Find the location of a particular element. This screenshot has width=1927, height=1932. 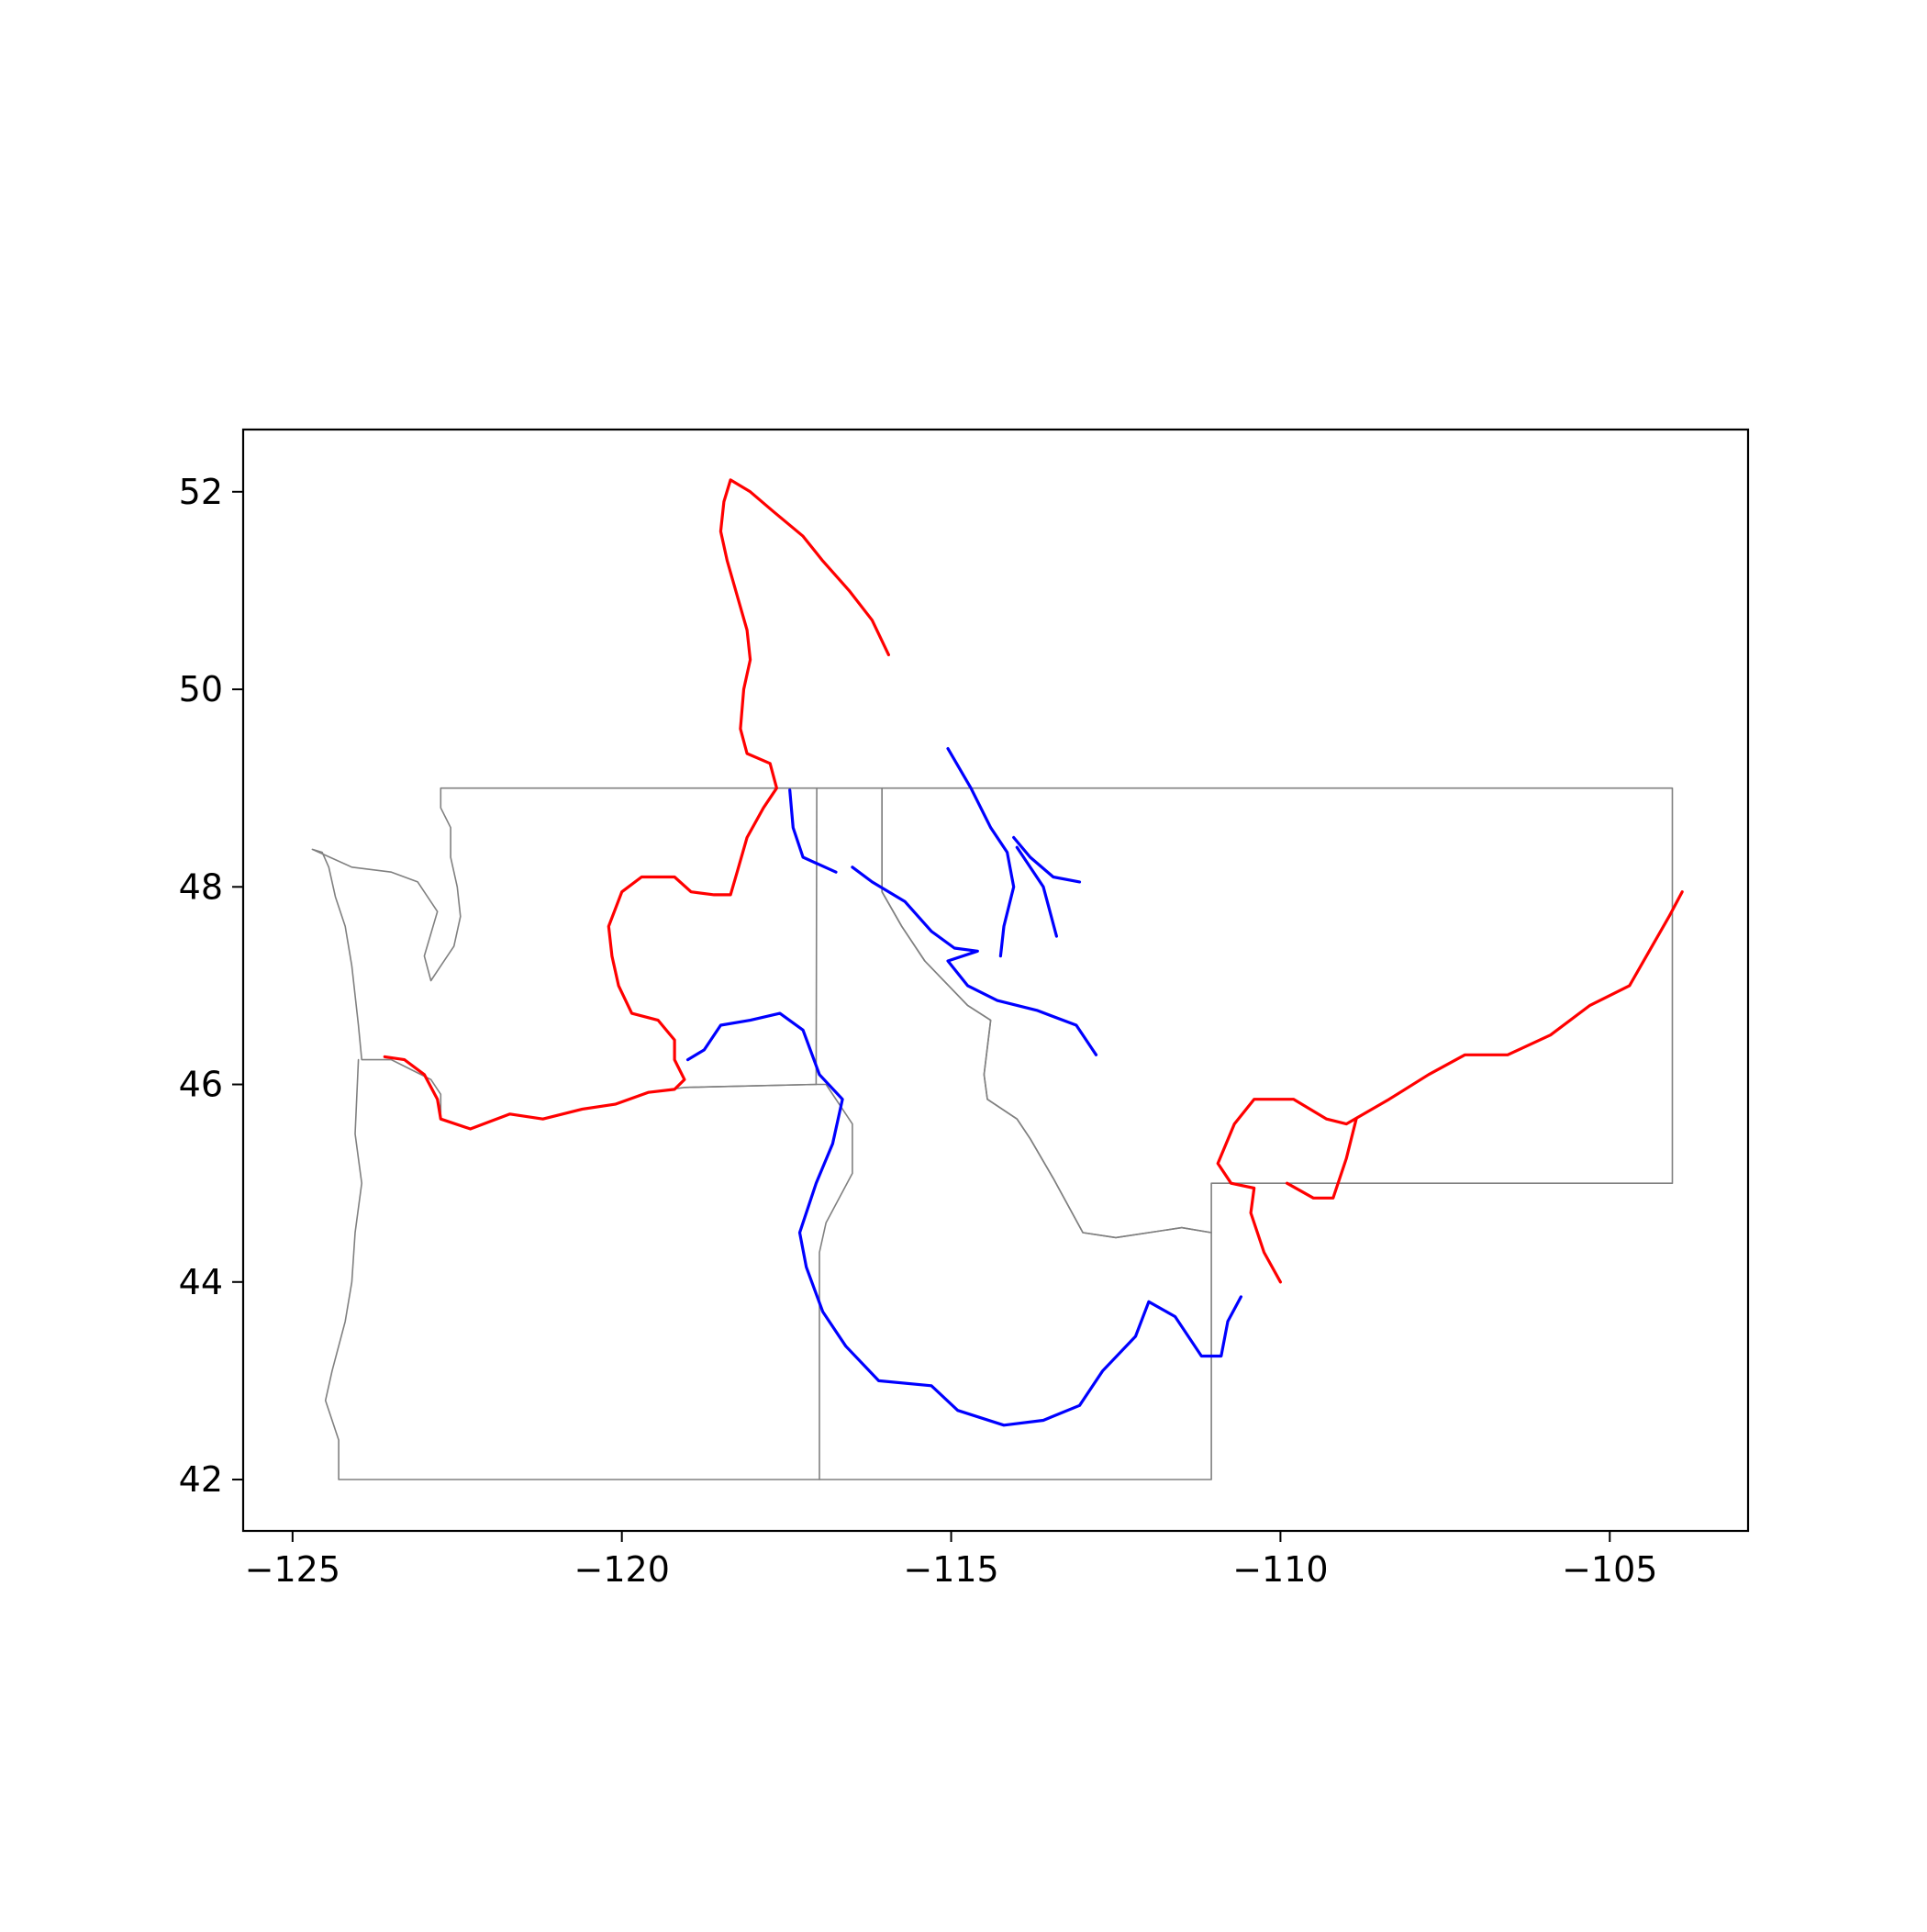

x-tick-label: −105 is located at coordinates (1609, 1569).